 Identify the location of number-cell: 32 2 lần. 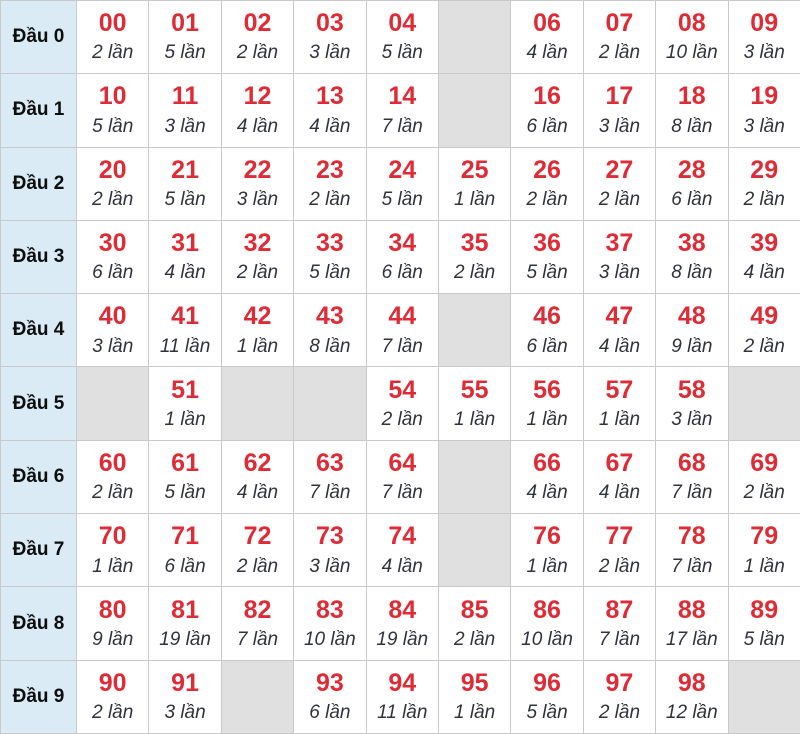
(257, 257).